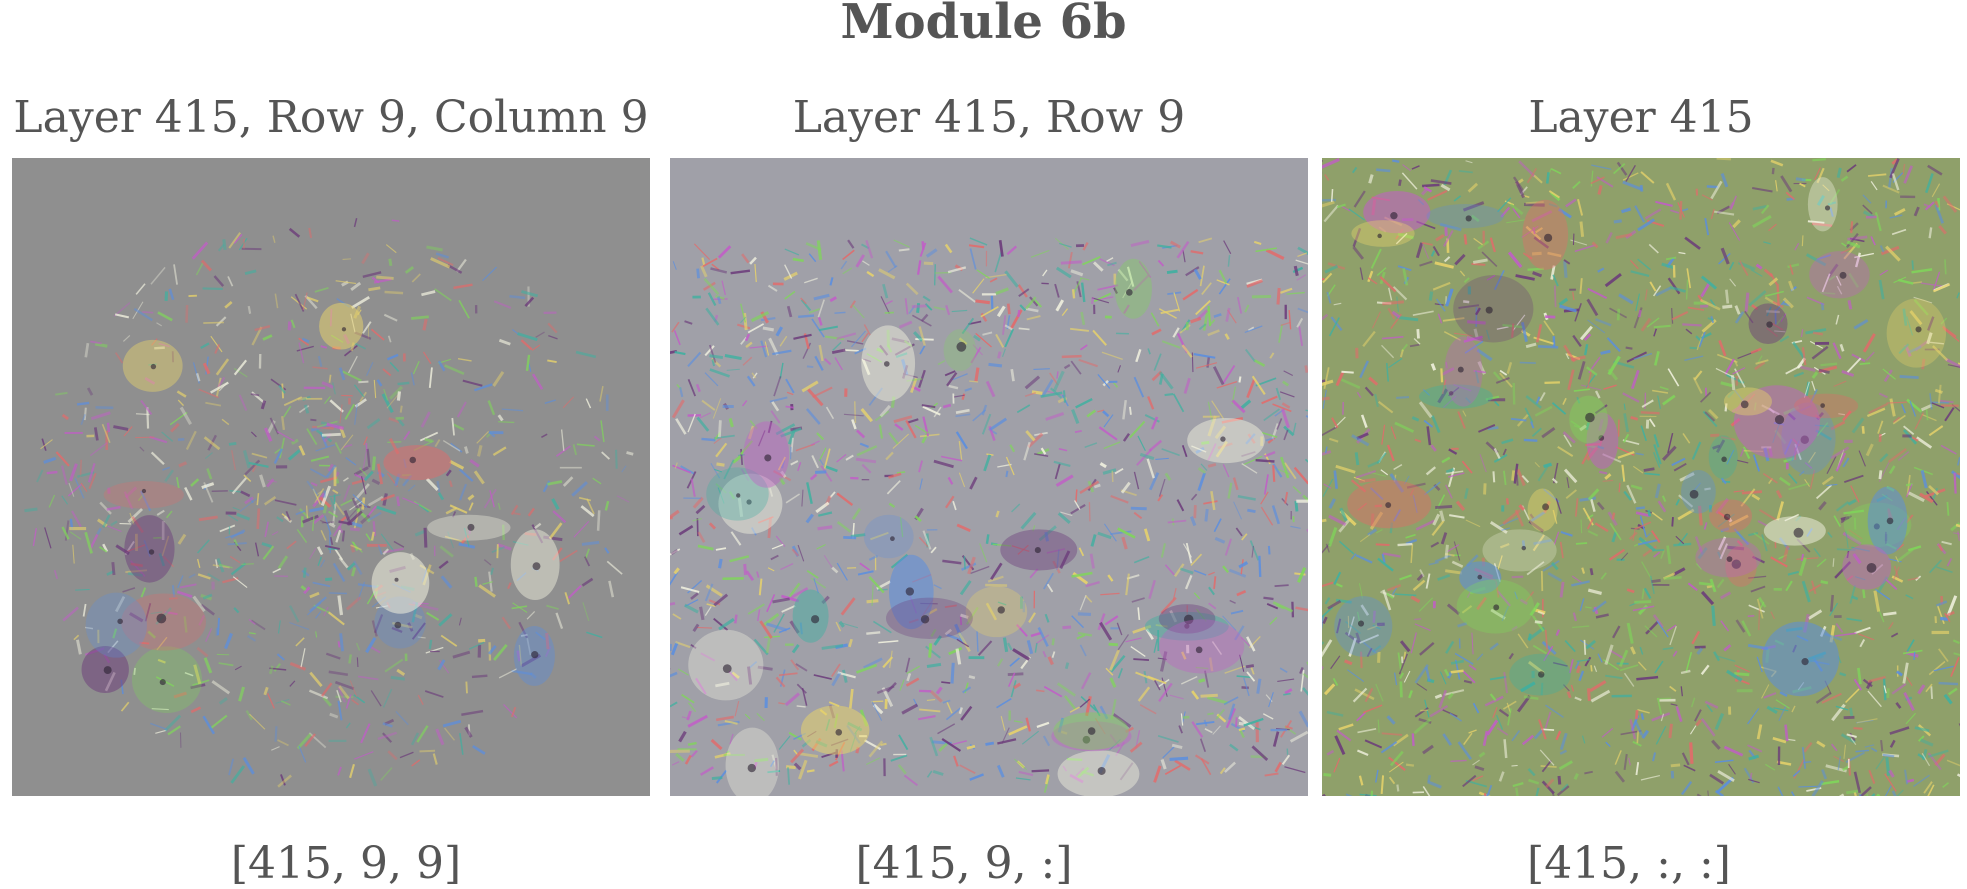  I want to click on figure-title: Module 6b, so click(983, 25).